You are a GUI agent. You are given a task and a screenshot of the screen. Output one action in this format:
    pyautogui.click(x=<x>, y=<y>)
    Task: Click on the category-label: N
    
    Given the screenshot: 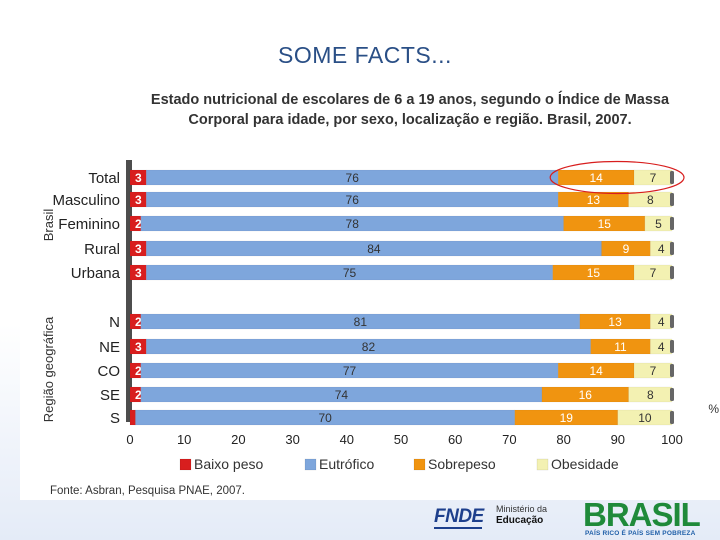 What is the action you would take?
    pyautogui.click(x=114, y=322)
    